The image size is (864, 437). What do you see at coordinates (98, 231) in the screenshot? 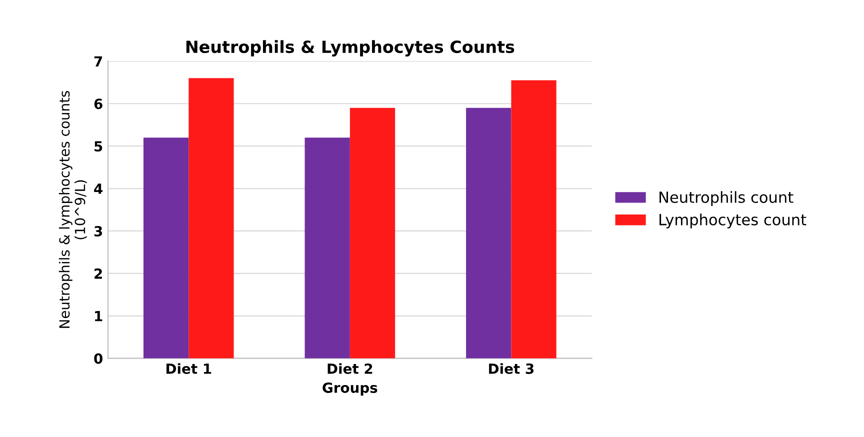
I see `y-tick-label: 3` at bounding box center [98, 231].